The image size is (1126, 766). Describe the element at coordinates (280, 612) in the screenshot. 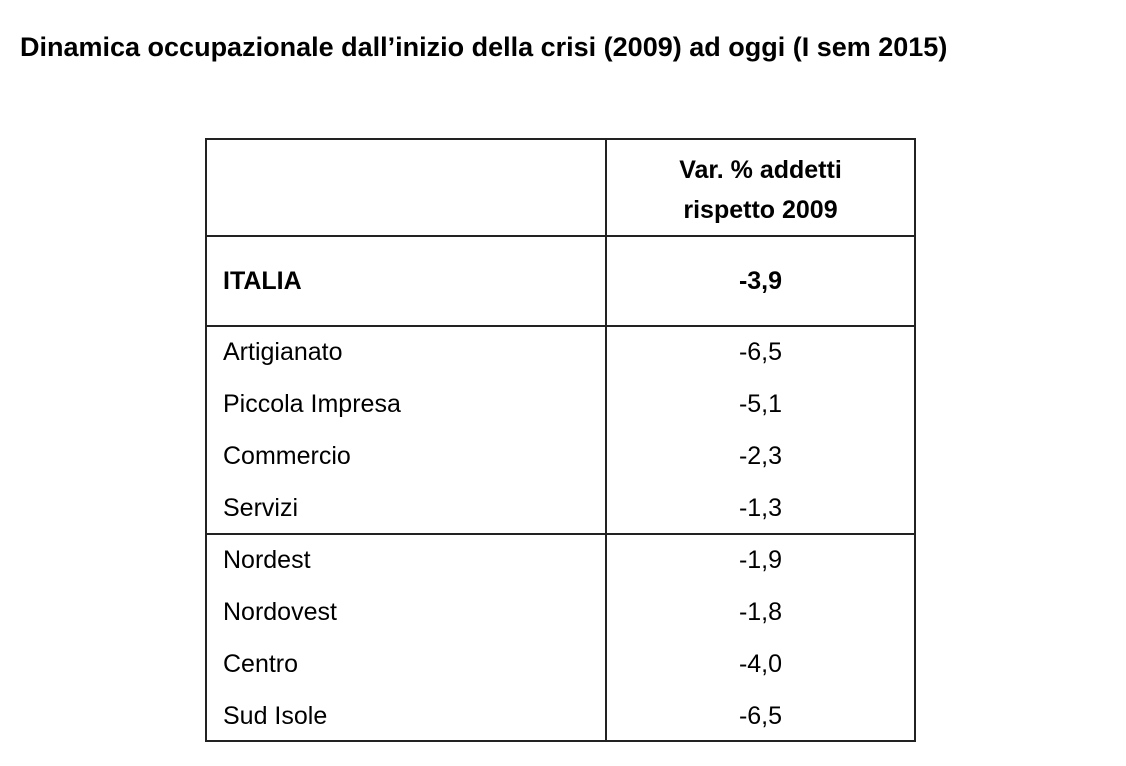

I see `row-label: Nordovest` at that location.